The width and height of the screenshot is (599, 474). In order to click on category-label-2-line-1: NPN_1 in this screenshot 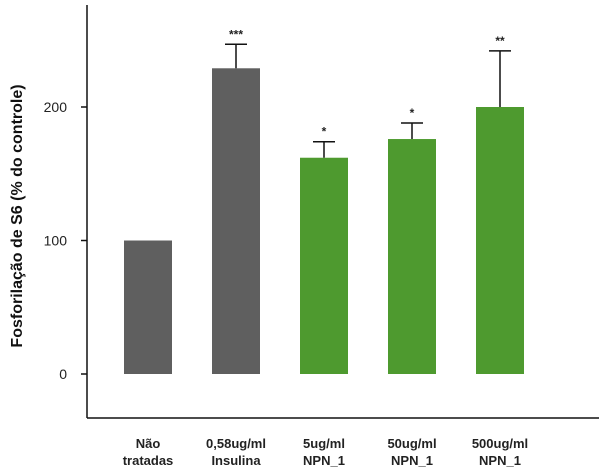, I will do `click(324, 460)`.